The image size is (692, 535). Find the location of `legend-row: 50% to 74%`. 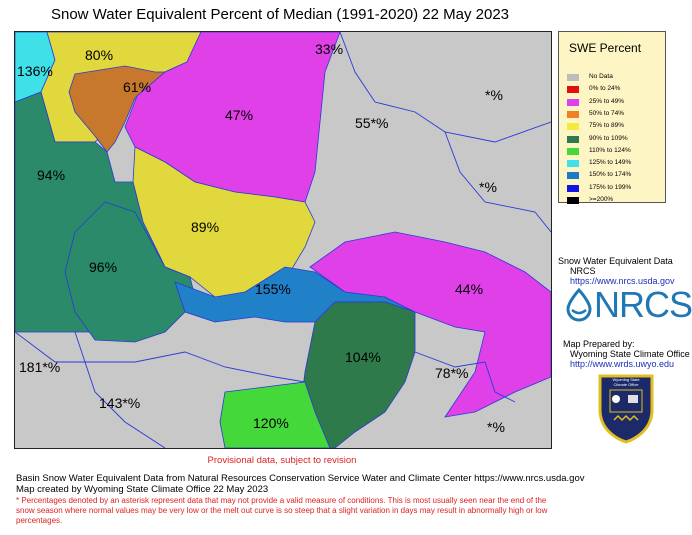

legend-row: 50% to 74% is located at coordinates (615, 114).